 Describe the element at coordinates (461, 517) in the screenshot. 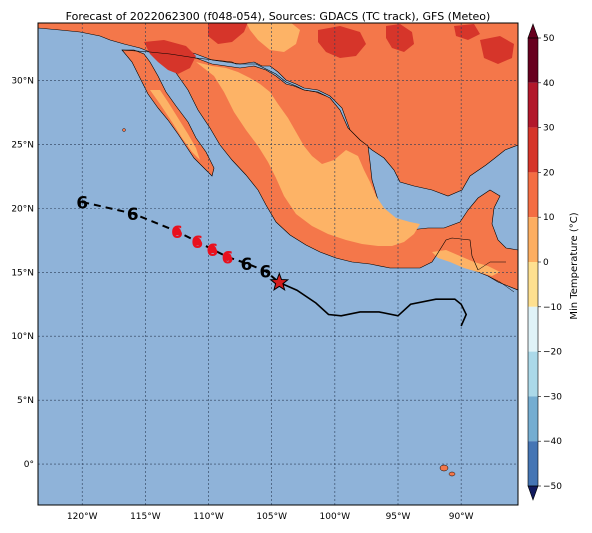

I see `lon-tick-label: 90°W` at that location.